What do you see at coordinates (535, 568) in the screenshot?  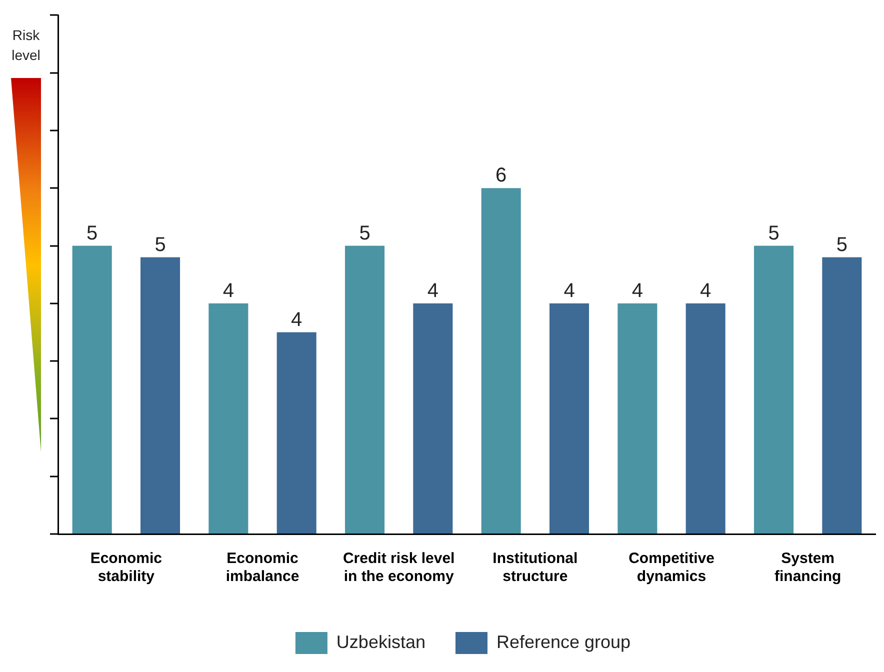 I see `x-tick-label: Institutional structure` at bounding box center [535, 568].